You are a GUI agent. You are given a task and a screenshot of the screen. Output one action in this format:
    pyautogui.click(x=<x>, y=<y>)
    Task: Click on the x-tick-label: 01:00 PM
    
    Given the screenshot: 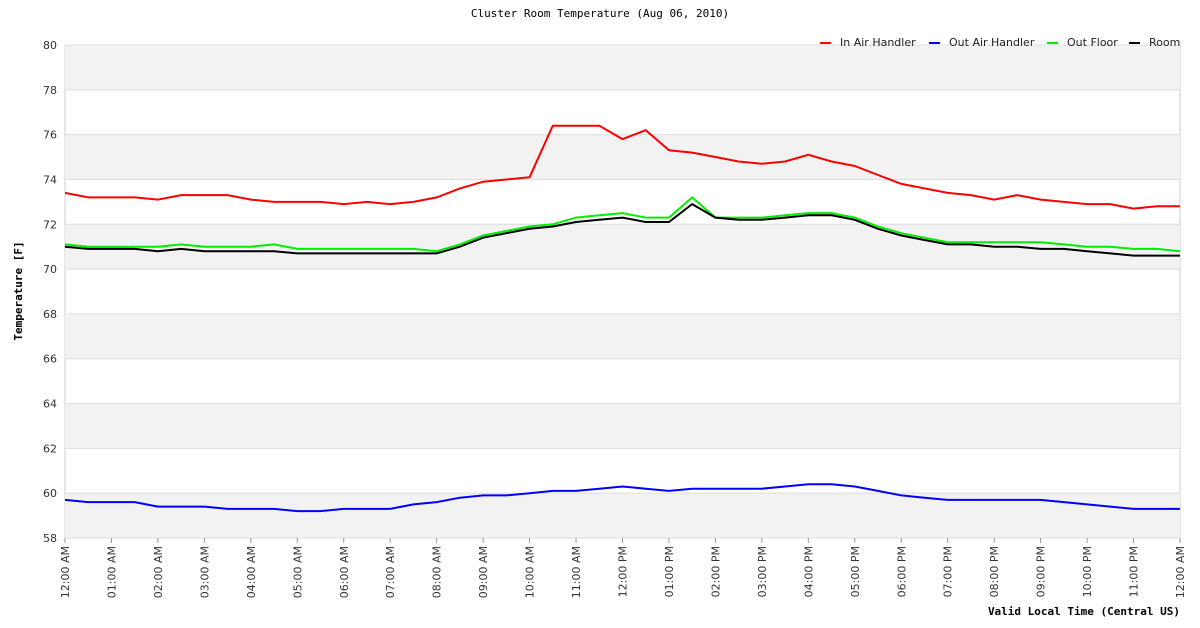 What is the action you would take?
    pyautogui.click(x=669, y=571)
    